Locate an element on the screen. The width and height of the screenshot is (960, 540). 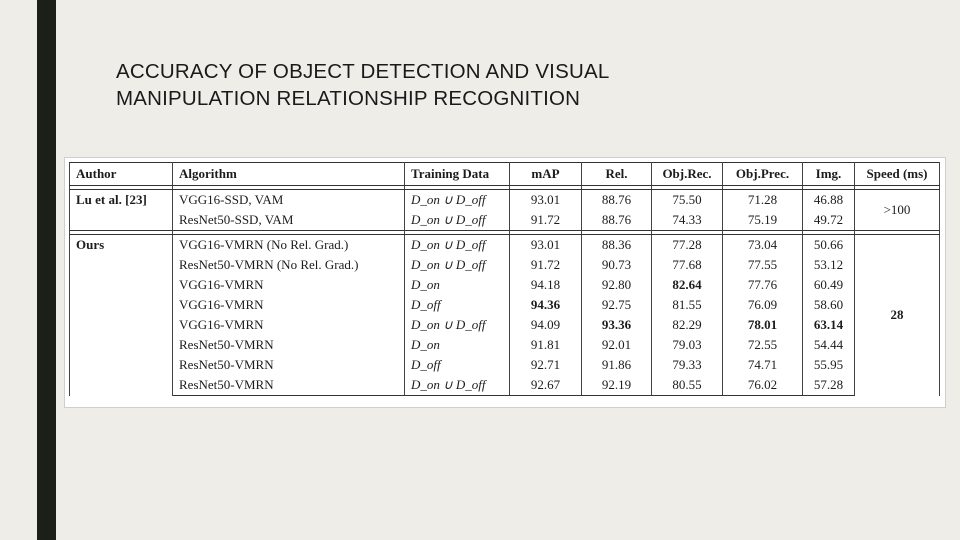
row-img: 60.49 is located at coordinates (828, 285).